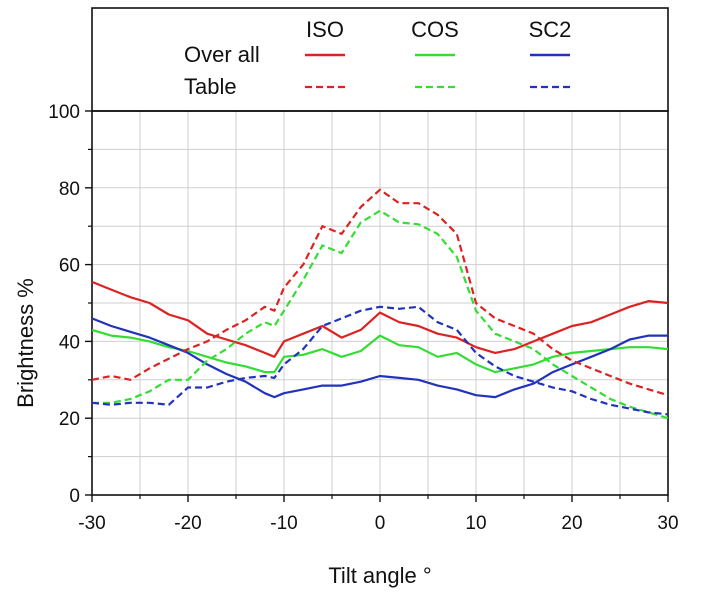 The width and height of the screenshot is (701, 596). Describe the element at coordinates (74, 496) in the screenshot. I see `y-tick-label: 0` at that location.